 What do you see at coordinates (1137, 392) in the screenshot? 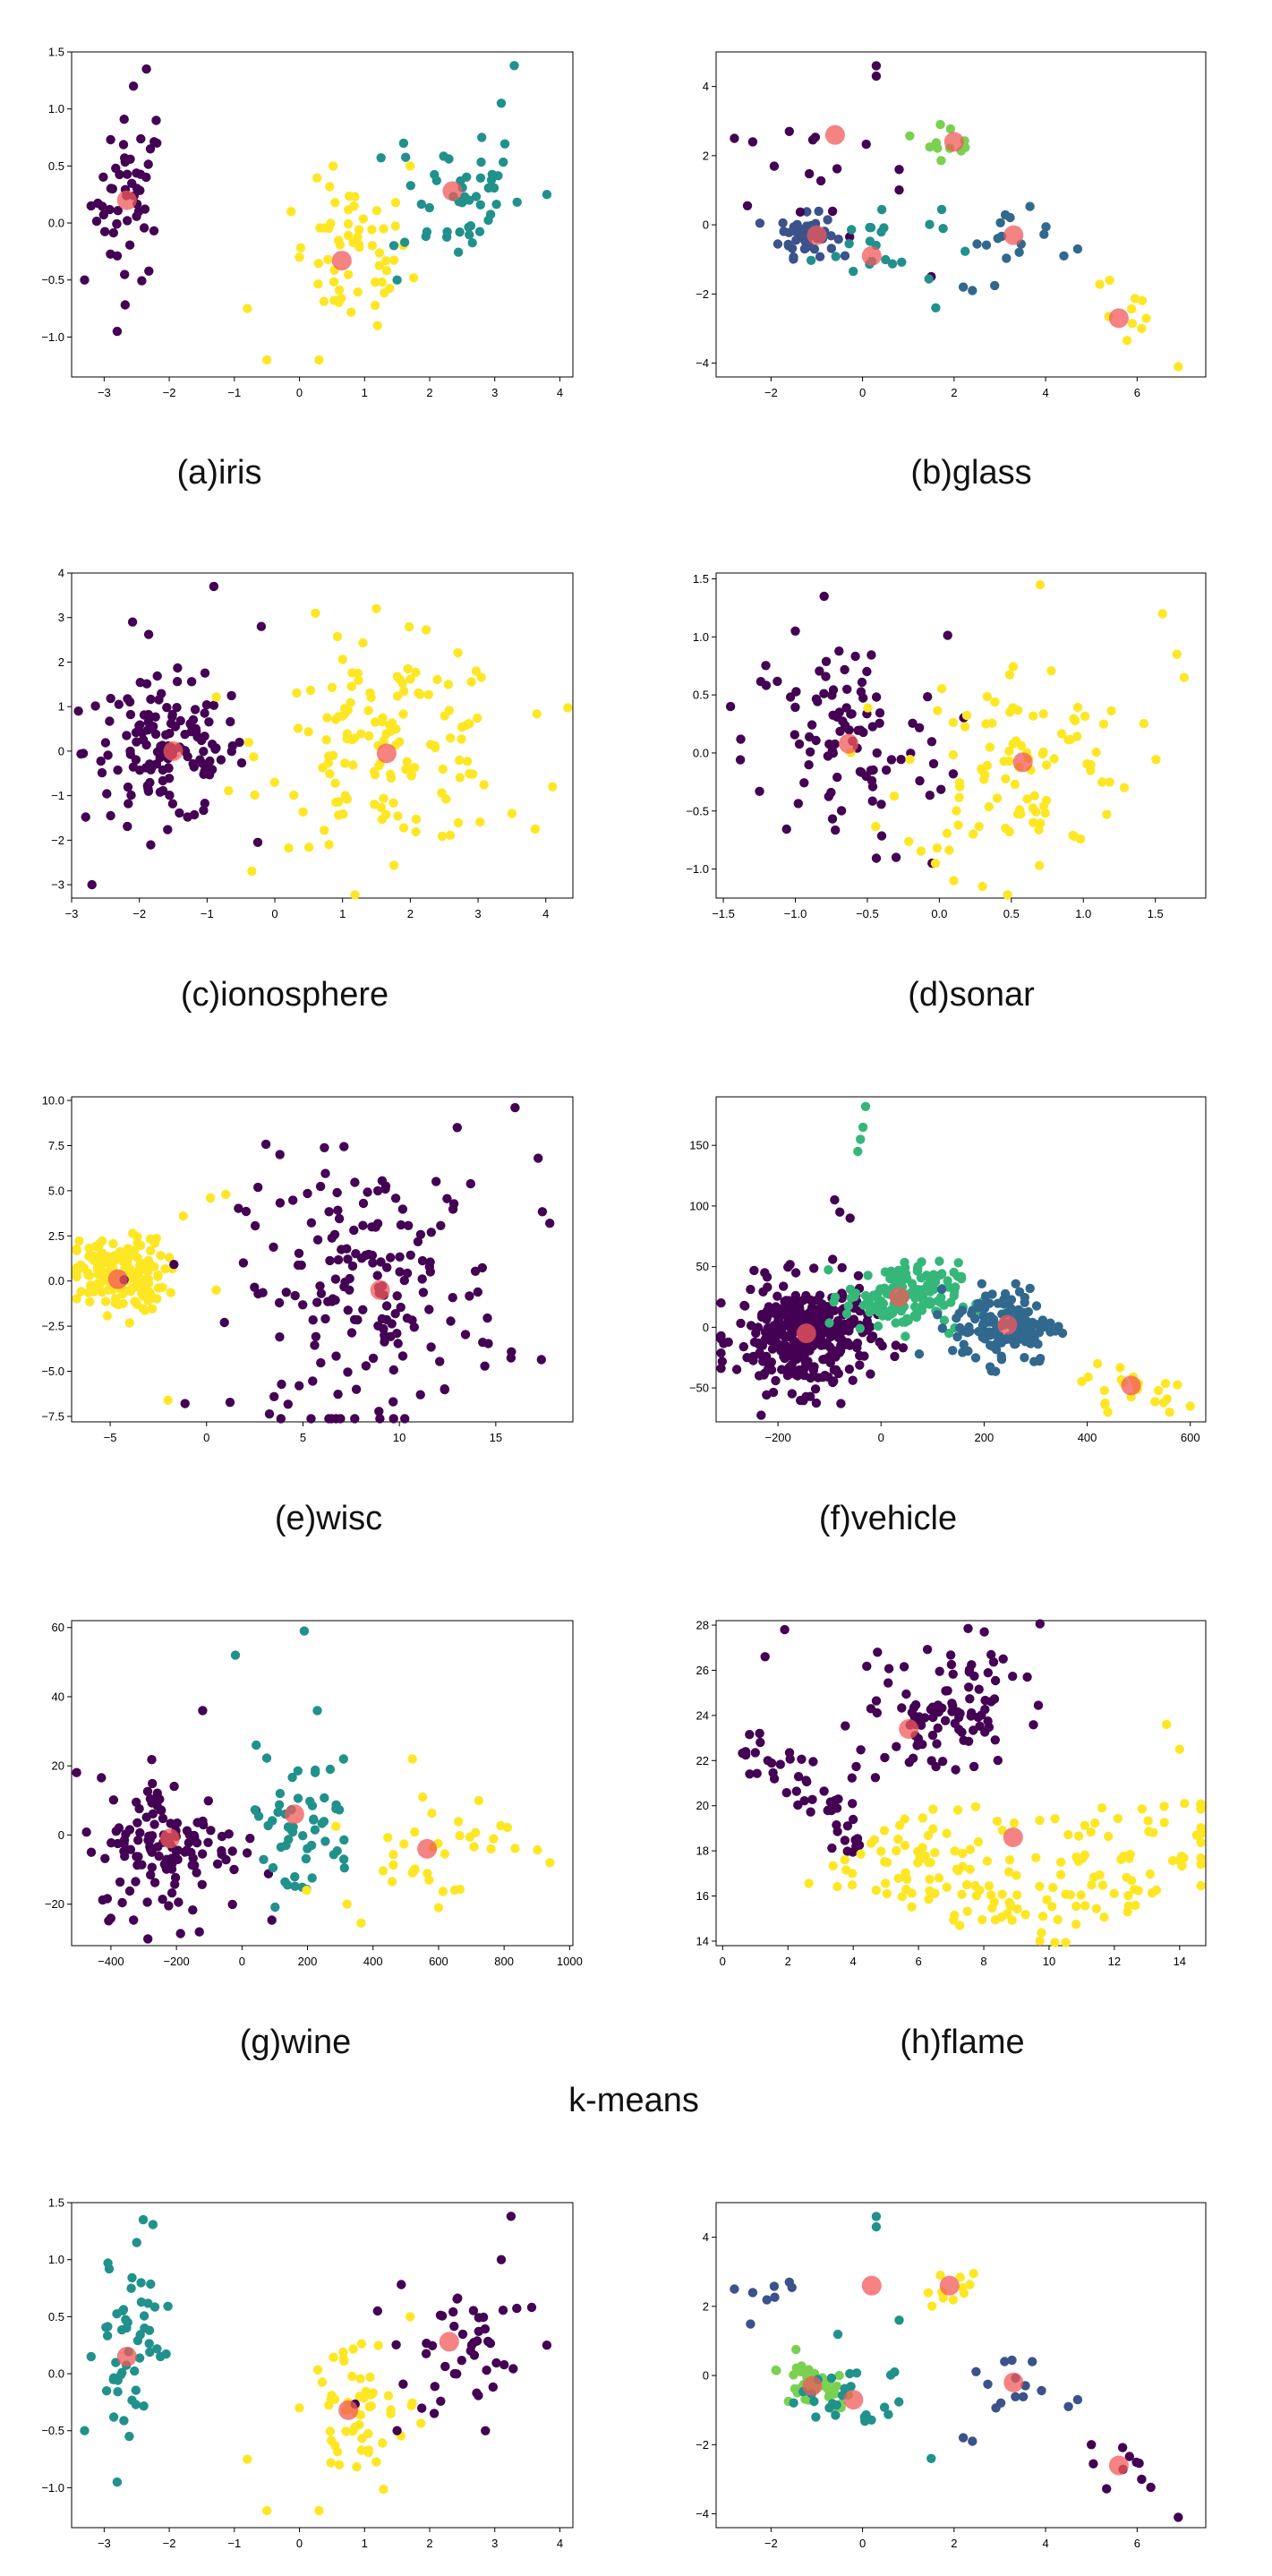
I see `x-tick-label: 6` at bounding box center [1137, 392].